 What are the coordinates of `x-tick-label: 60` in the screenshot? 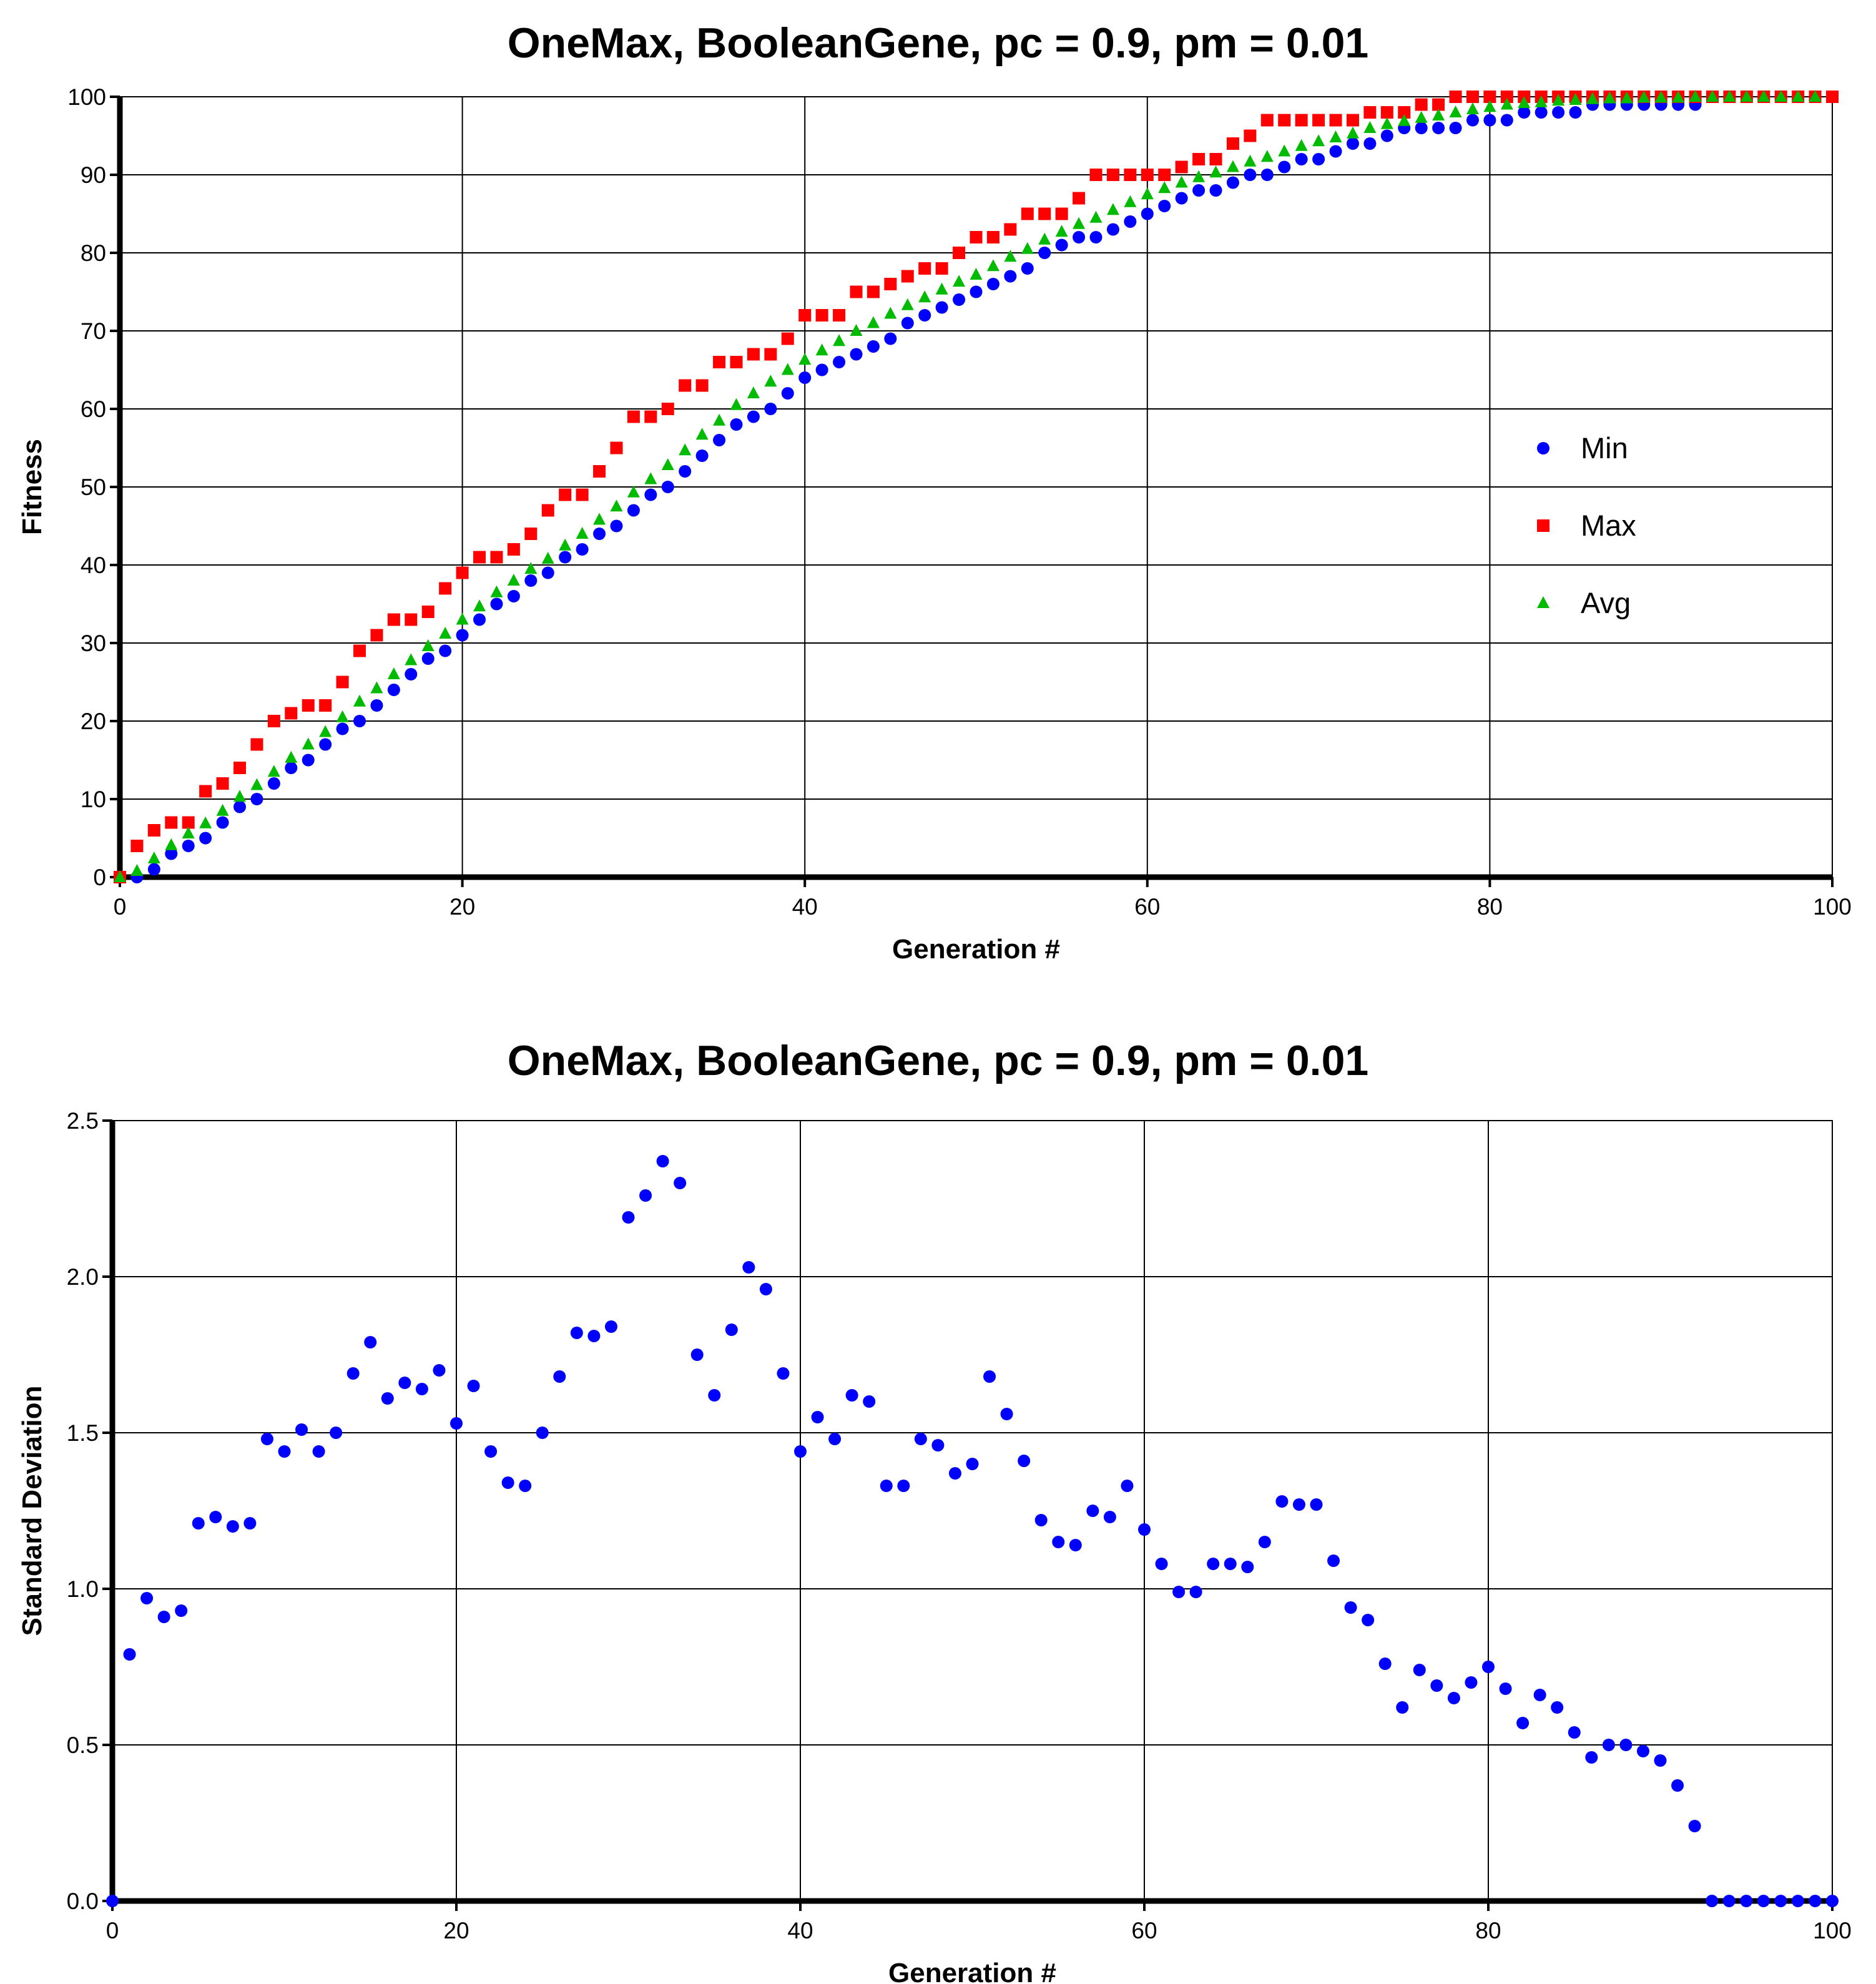 It's located at (1144, 1930).